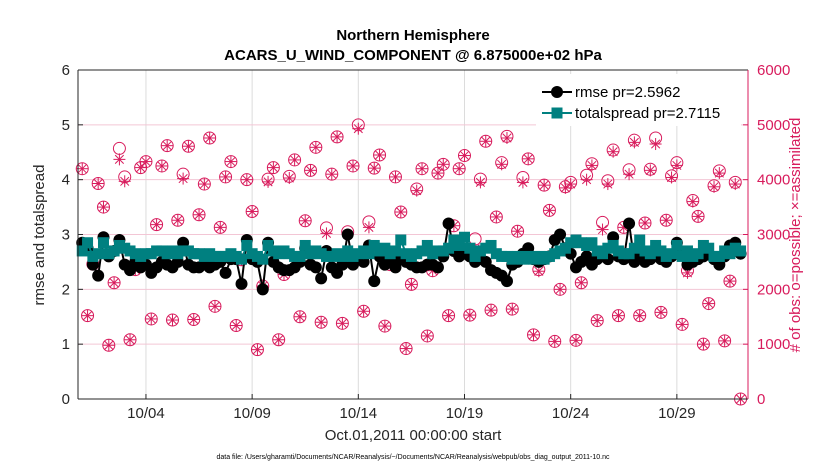 This screenshot has width=830, height=470. What do you see at coordinates (571, 413) in the screenshot?
I see `x-tick-label: 10/24` at bounding box center [571, 413].